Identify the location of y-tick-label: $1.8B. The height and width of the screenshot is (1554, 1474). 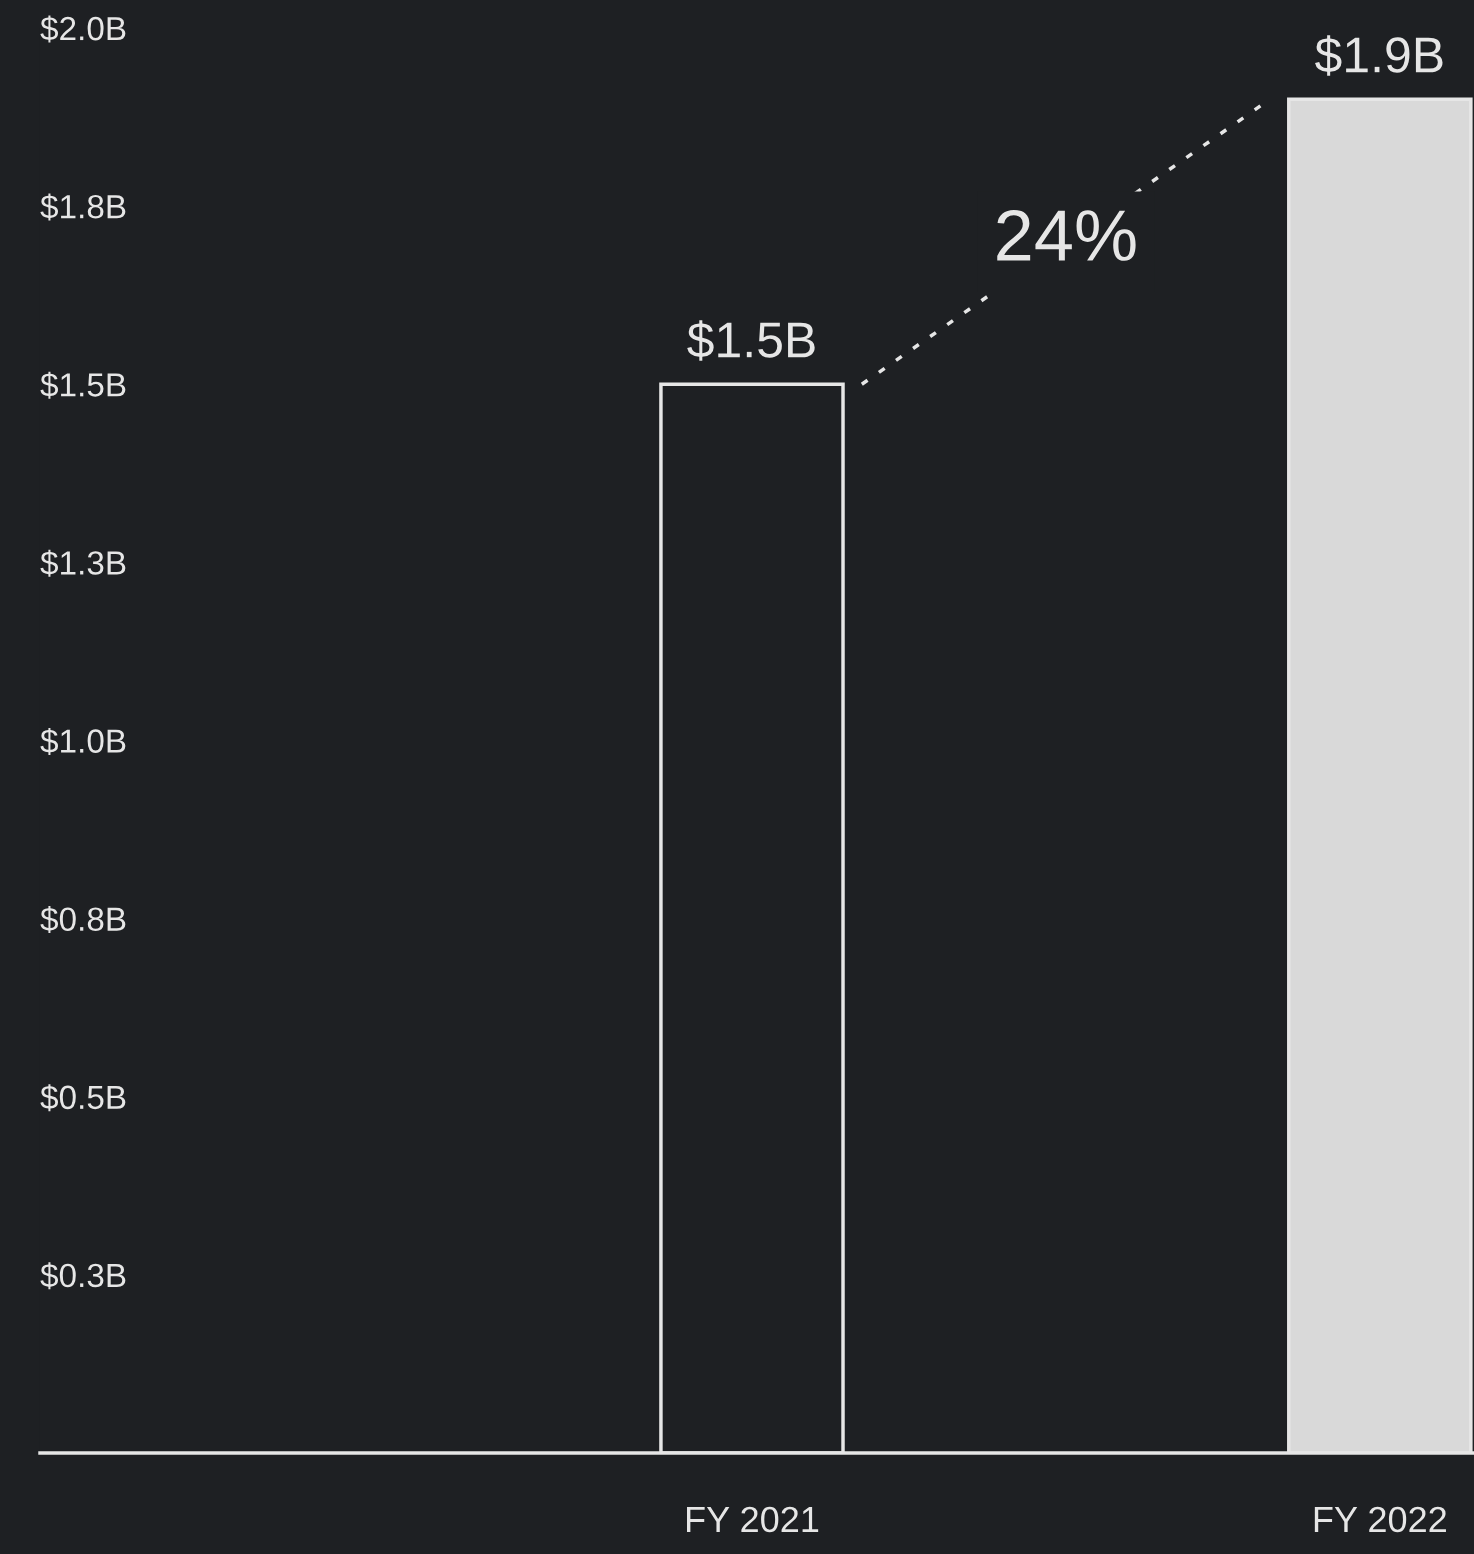
(83, 207).